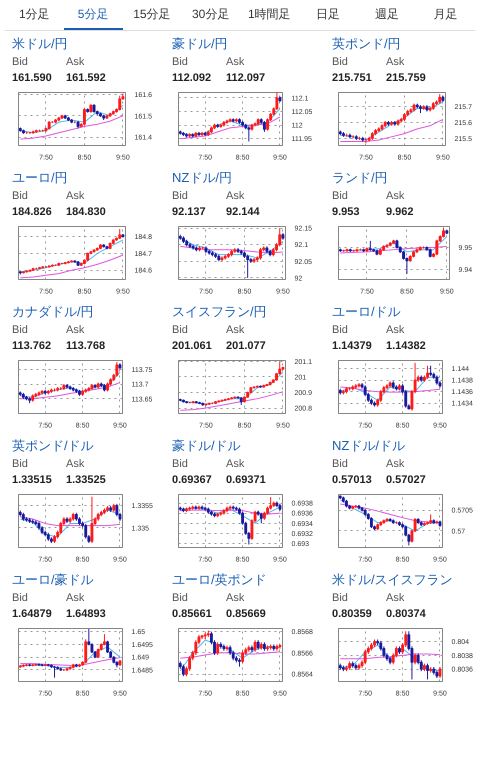 This screenshot has height=759, width=480. What do you see at coordinates (40, 178) in the screenshot?
I see `chart-title: ユーロ/円` at bounding box center [40, 178].